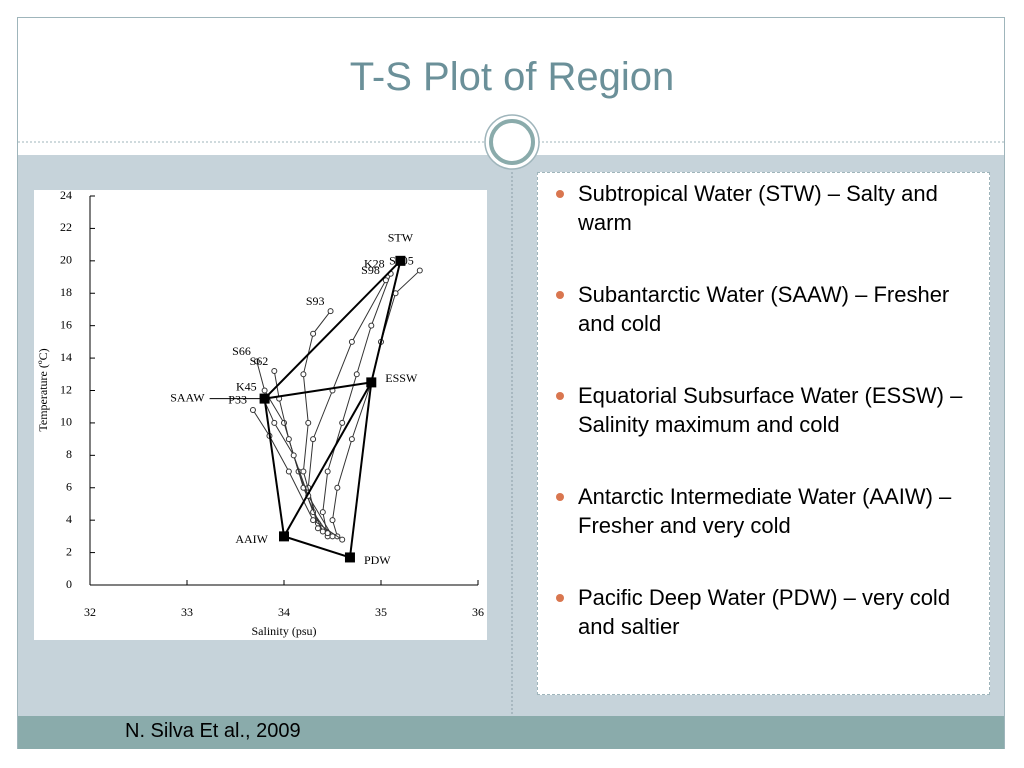  Describe the element at coordinates (401, 238) in the screenshot. I see `water-mass-label: STW` at that location.